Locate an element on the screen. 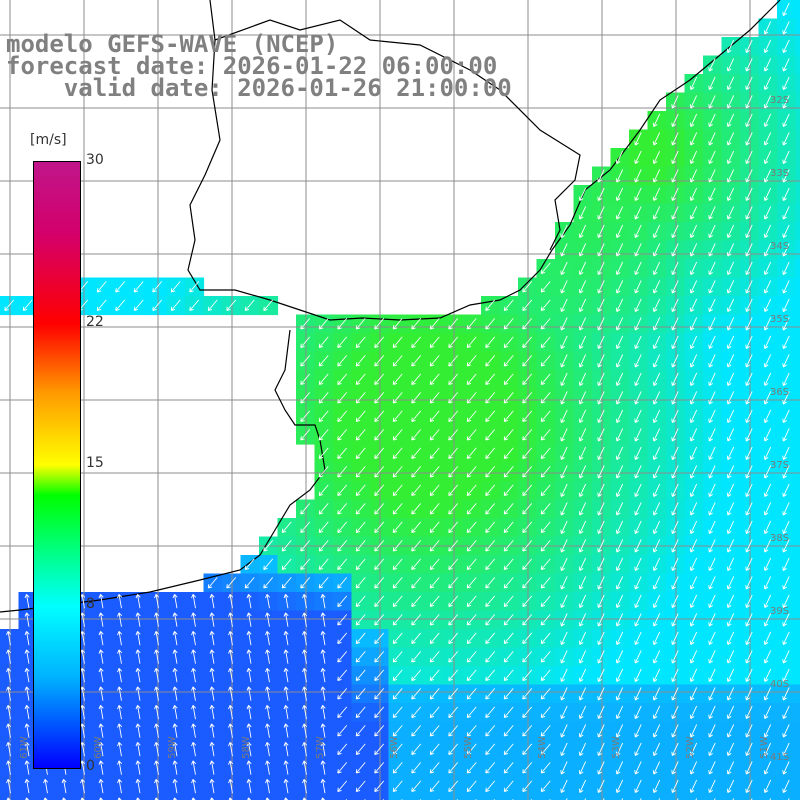 This screenshot has height=800, width=800. legend-tick-label: 22 is located at coordinates (95, 321).